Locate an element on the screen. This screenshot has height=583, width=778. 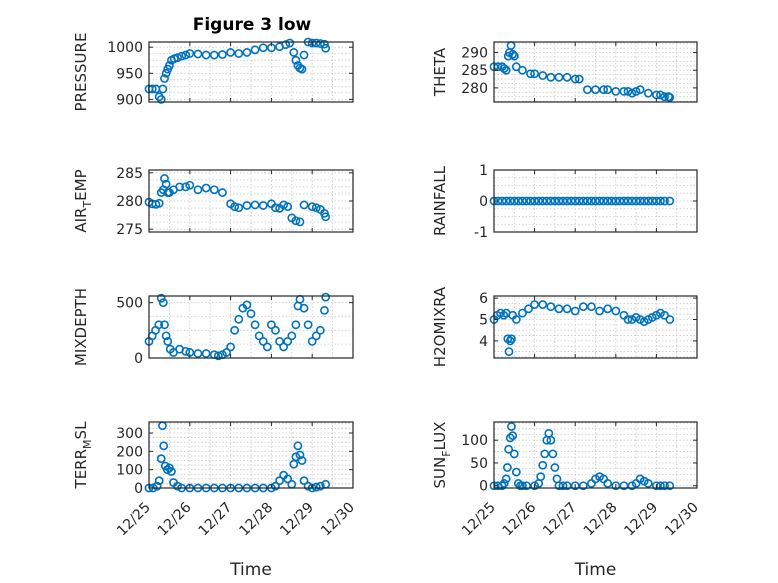
subplot-4: -1 0 1 RAINFALL is located at coordinates (564, 202).